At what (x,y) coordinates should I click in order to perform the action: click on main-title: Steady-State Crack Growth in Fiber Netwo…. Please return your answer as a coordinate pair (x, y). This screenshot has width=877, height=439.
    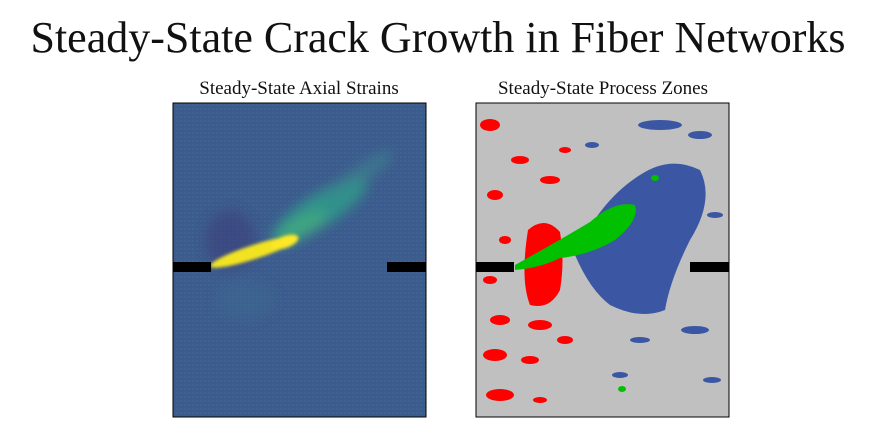
    Looking at the image, I should click on (437, 37).